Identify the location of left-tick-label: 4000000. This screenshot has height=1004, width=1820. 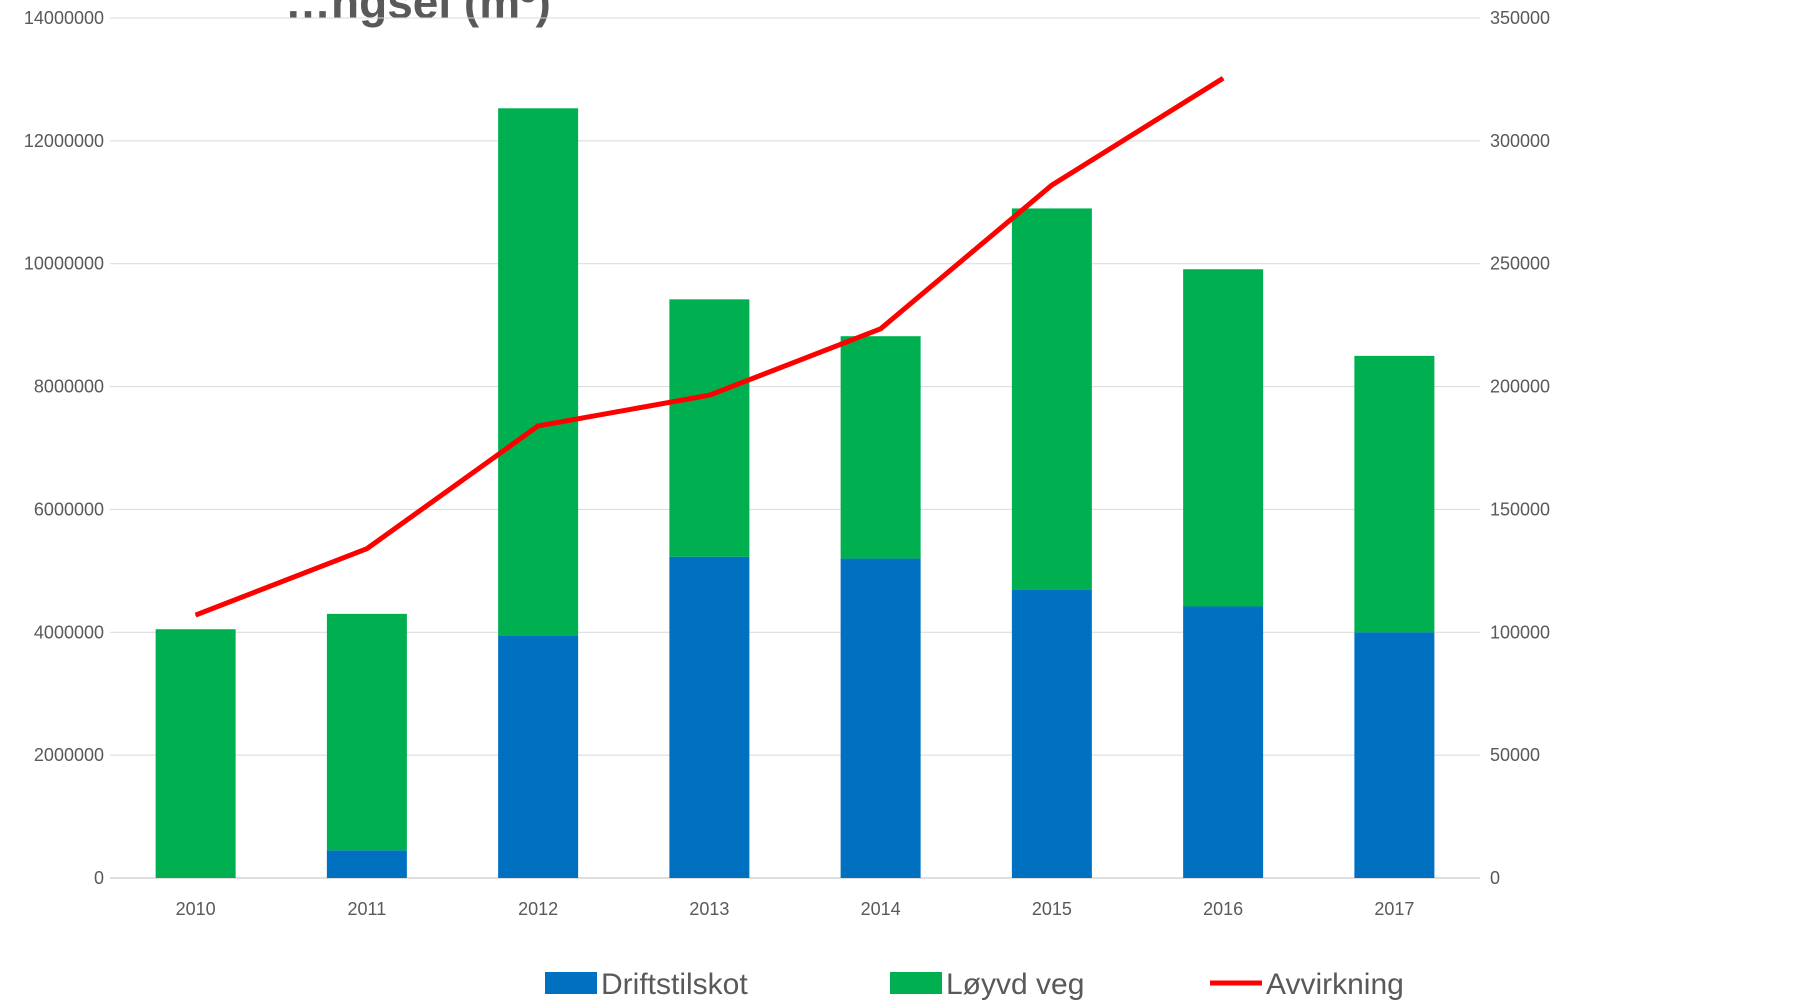
(69, 632).